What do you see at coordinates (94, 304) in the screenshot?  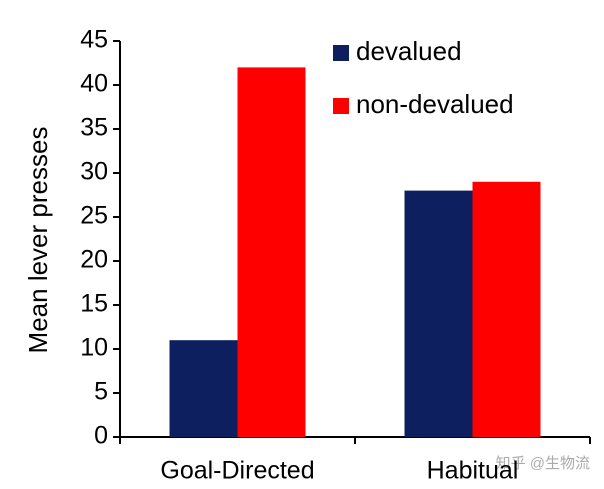 I see `y-tick-label: 15` at bounding box center [94, 304].